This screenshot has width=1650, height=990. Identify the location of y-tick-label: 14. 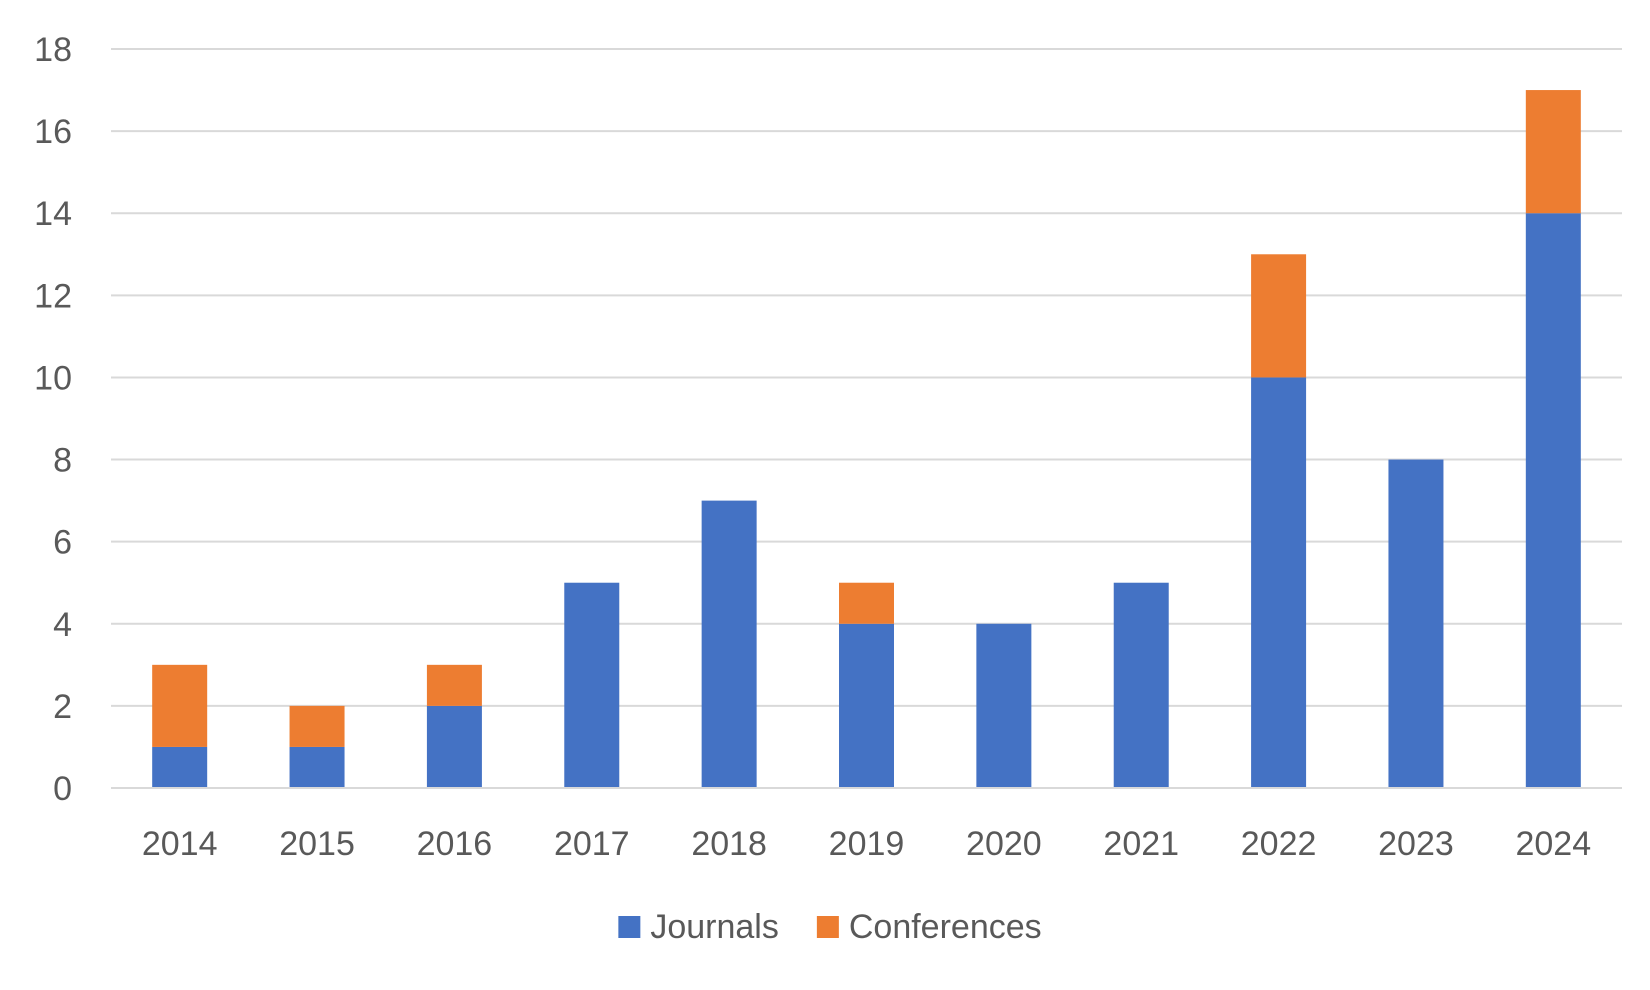
(53, 214).